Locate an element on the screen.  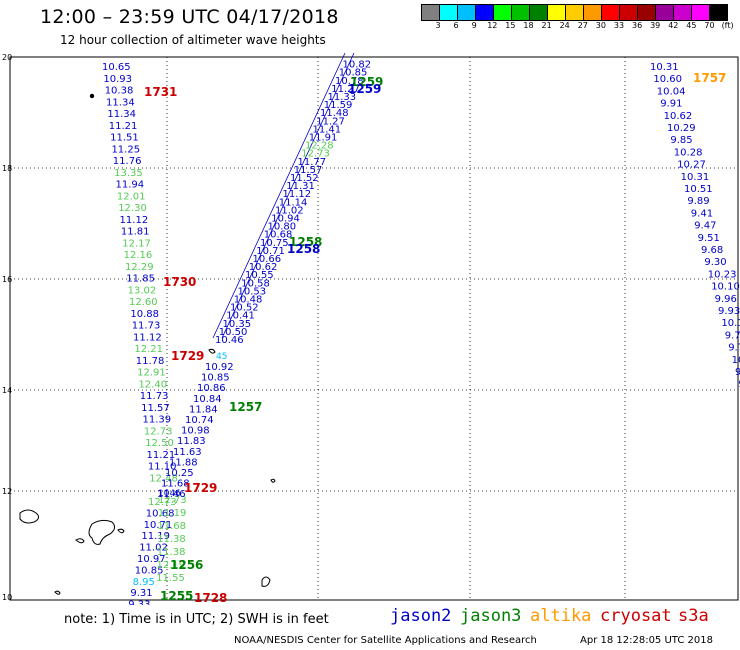
swh-value: 10.80 is located at coordinates (282, 227).